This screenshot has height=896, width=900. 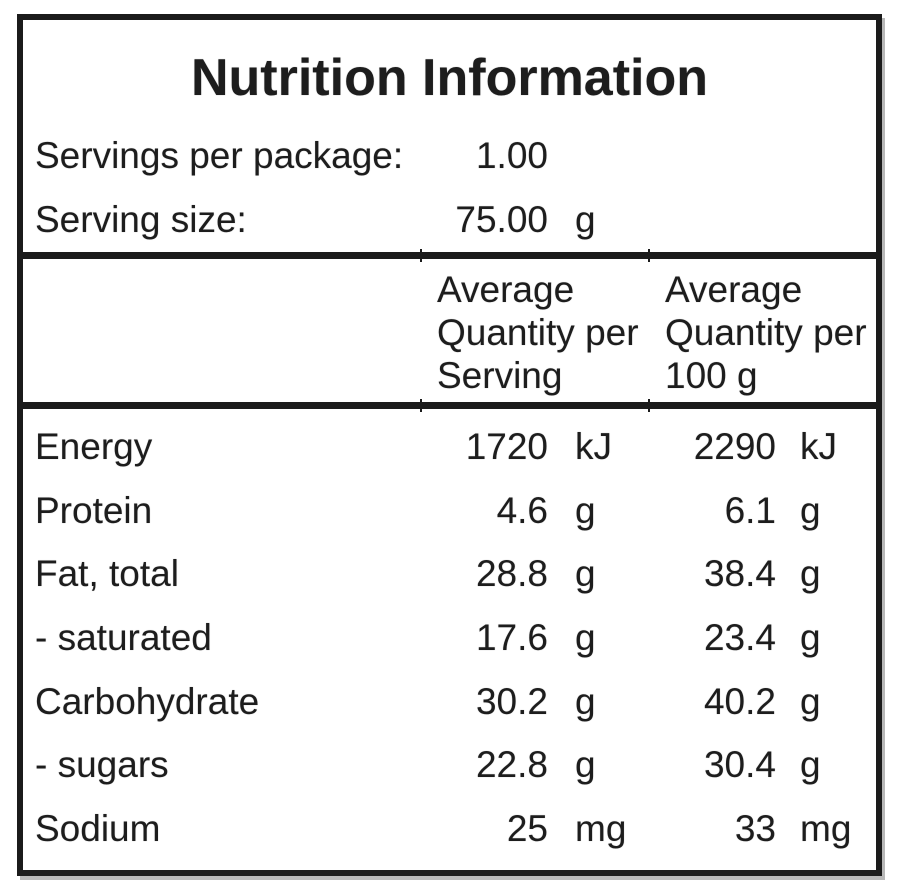 I want to click on col-header-per-100g: Average Quantity per 100 g, so click(x=770, y=335).